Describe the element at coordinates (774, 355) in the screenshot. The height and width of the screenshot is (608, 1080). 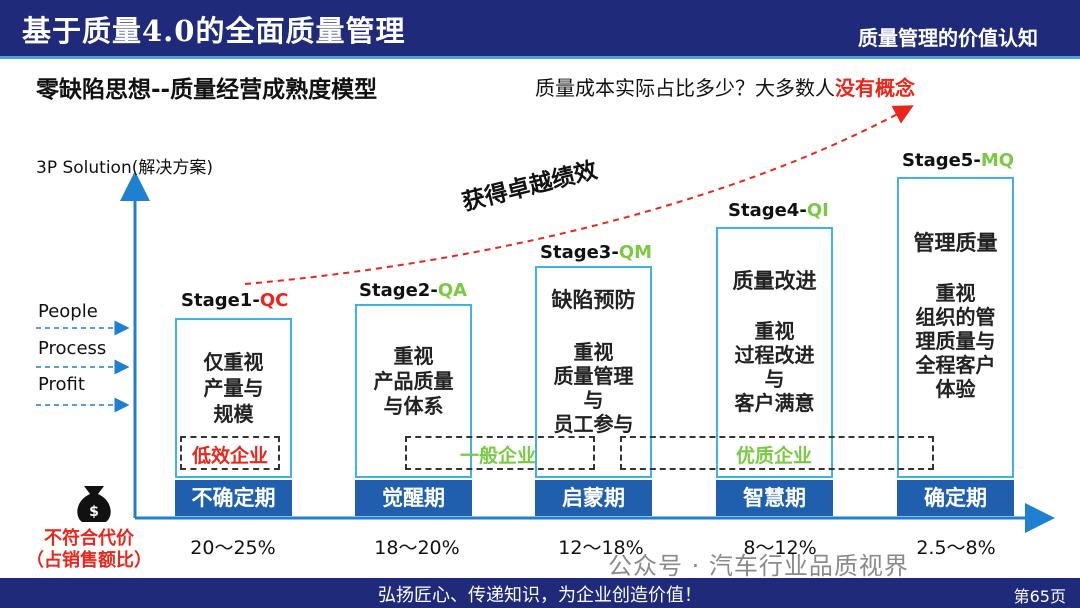
I see `stage4-line: 过程改进` at that location.